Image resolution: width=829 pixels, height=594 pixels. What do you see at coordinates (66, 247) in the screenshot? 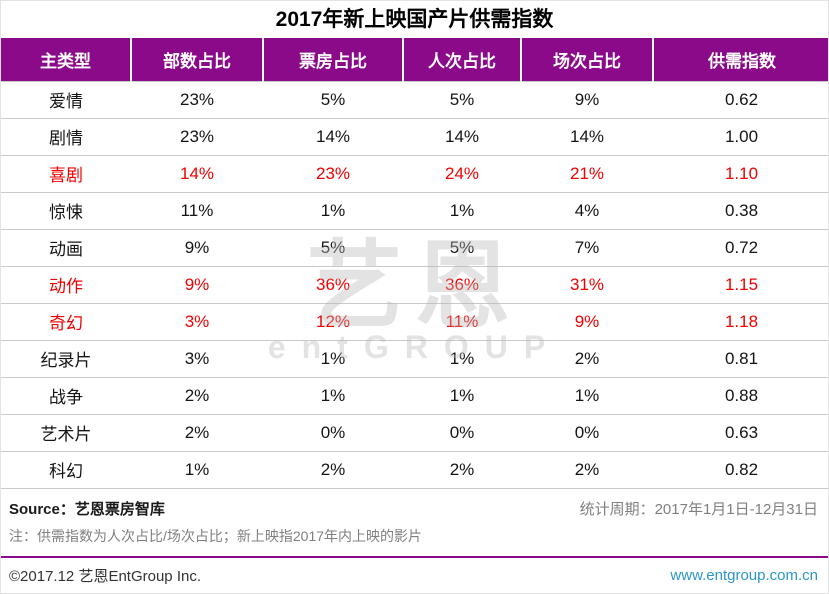
I see `category-cell: 动画` at bounding box center [66, 247].